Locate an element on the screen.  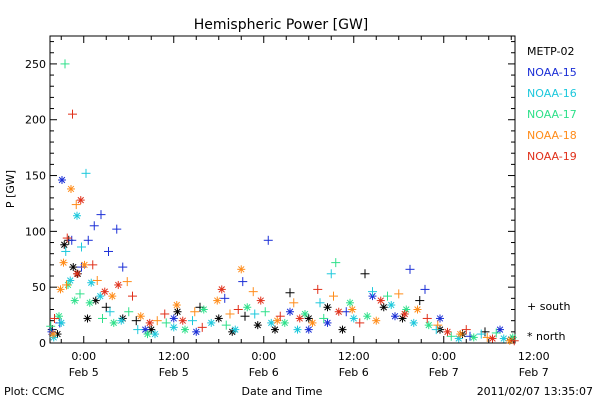
legend-entry: NOAA-15 is located at coordinates (552, 72).